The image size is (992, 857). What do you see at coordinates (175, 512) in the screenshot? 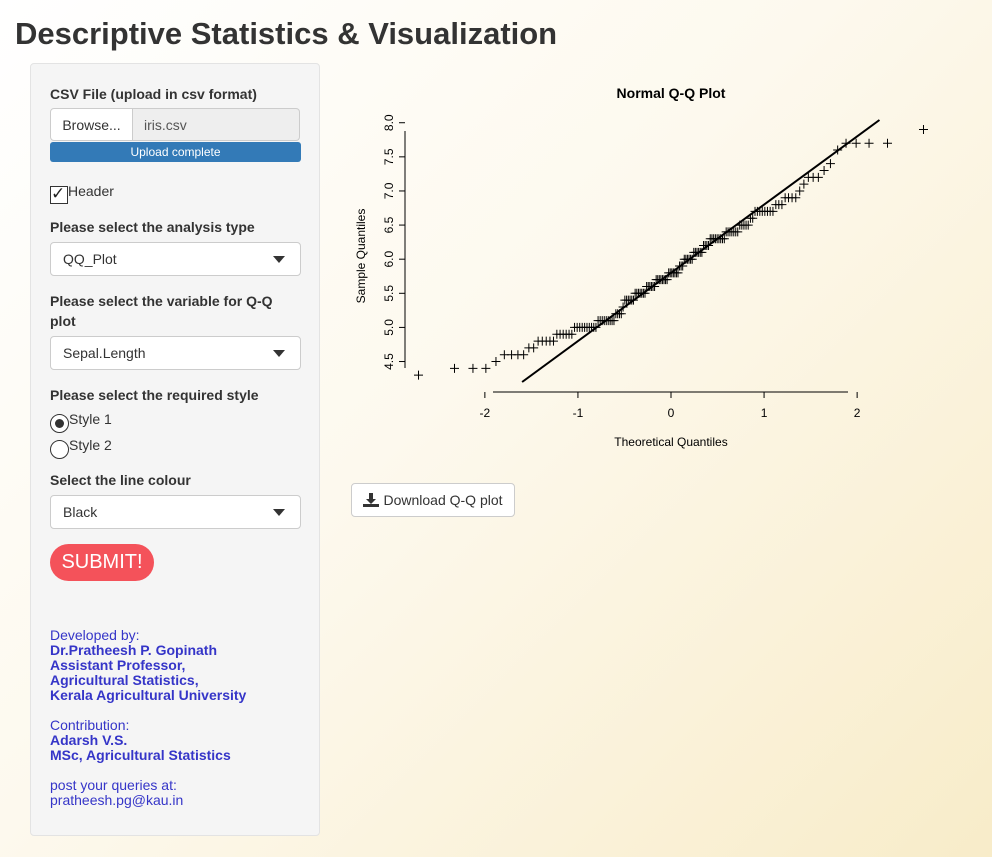
I see `colour-select: Black` at bounding box center [175, 512].